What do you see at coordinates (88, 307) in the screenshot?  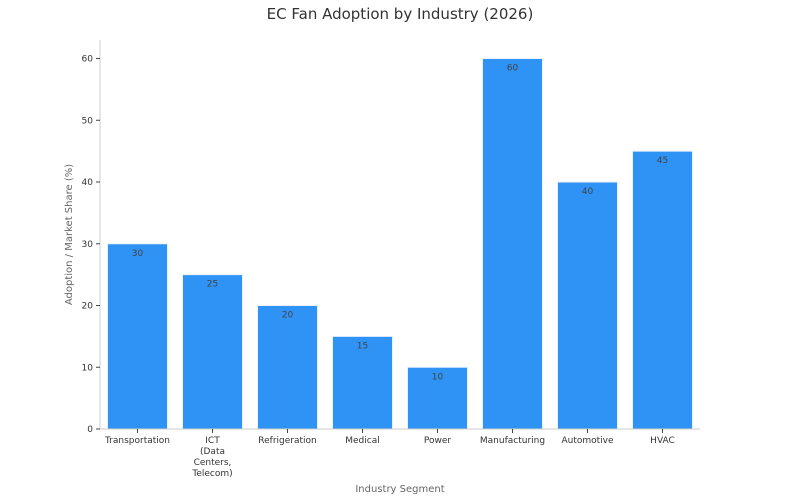 I see `y-tick-label-2: 20` at bounding box center [88, 307].